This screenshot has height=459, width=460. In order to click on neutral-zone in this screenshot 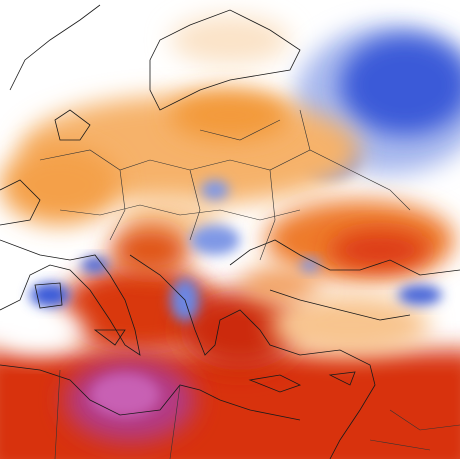, I will do `click(42, 330)`.